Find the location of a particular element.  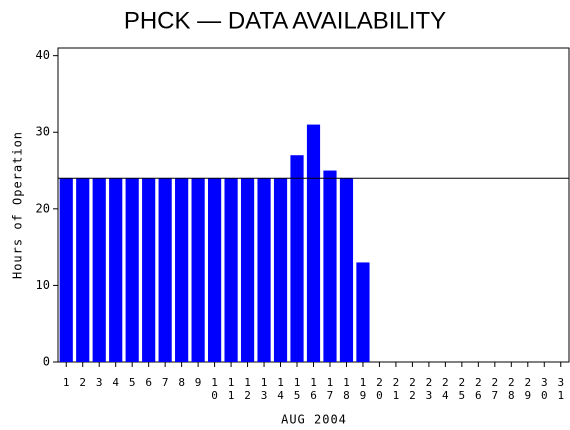

y-tick-label: 0 is located at coordinates (46, 362).